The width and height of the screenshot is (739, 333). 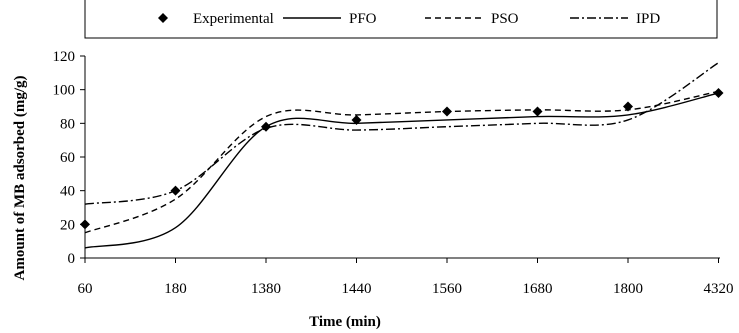 What do you see at coordinates (72, 259) in the screenshot?
I see `y-tick-label: 0` at bounding box center [72, 259].